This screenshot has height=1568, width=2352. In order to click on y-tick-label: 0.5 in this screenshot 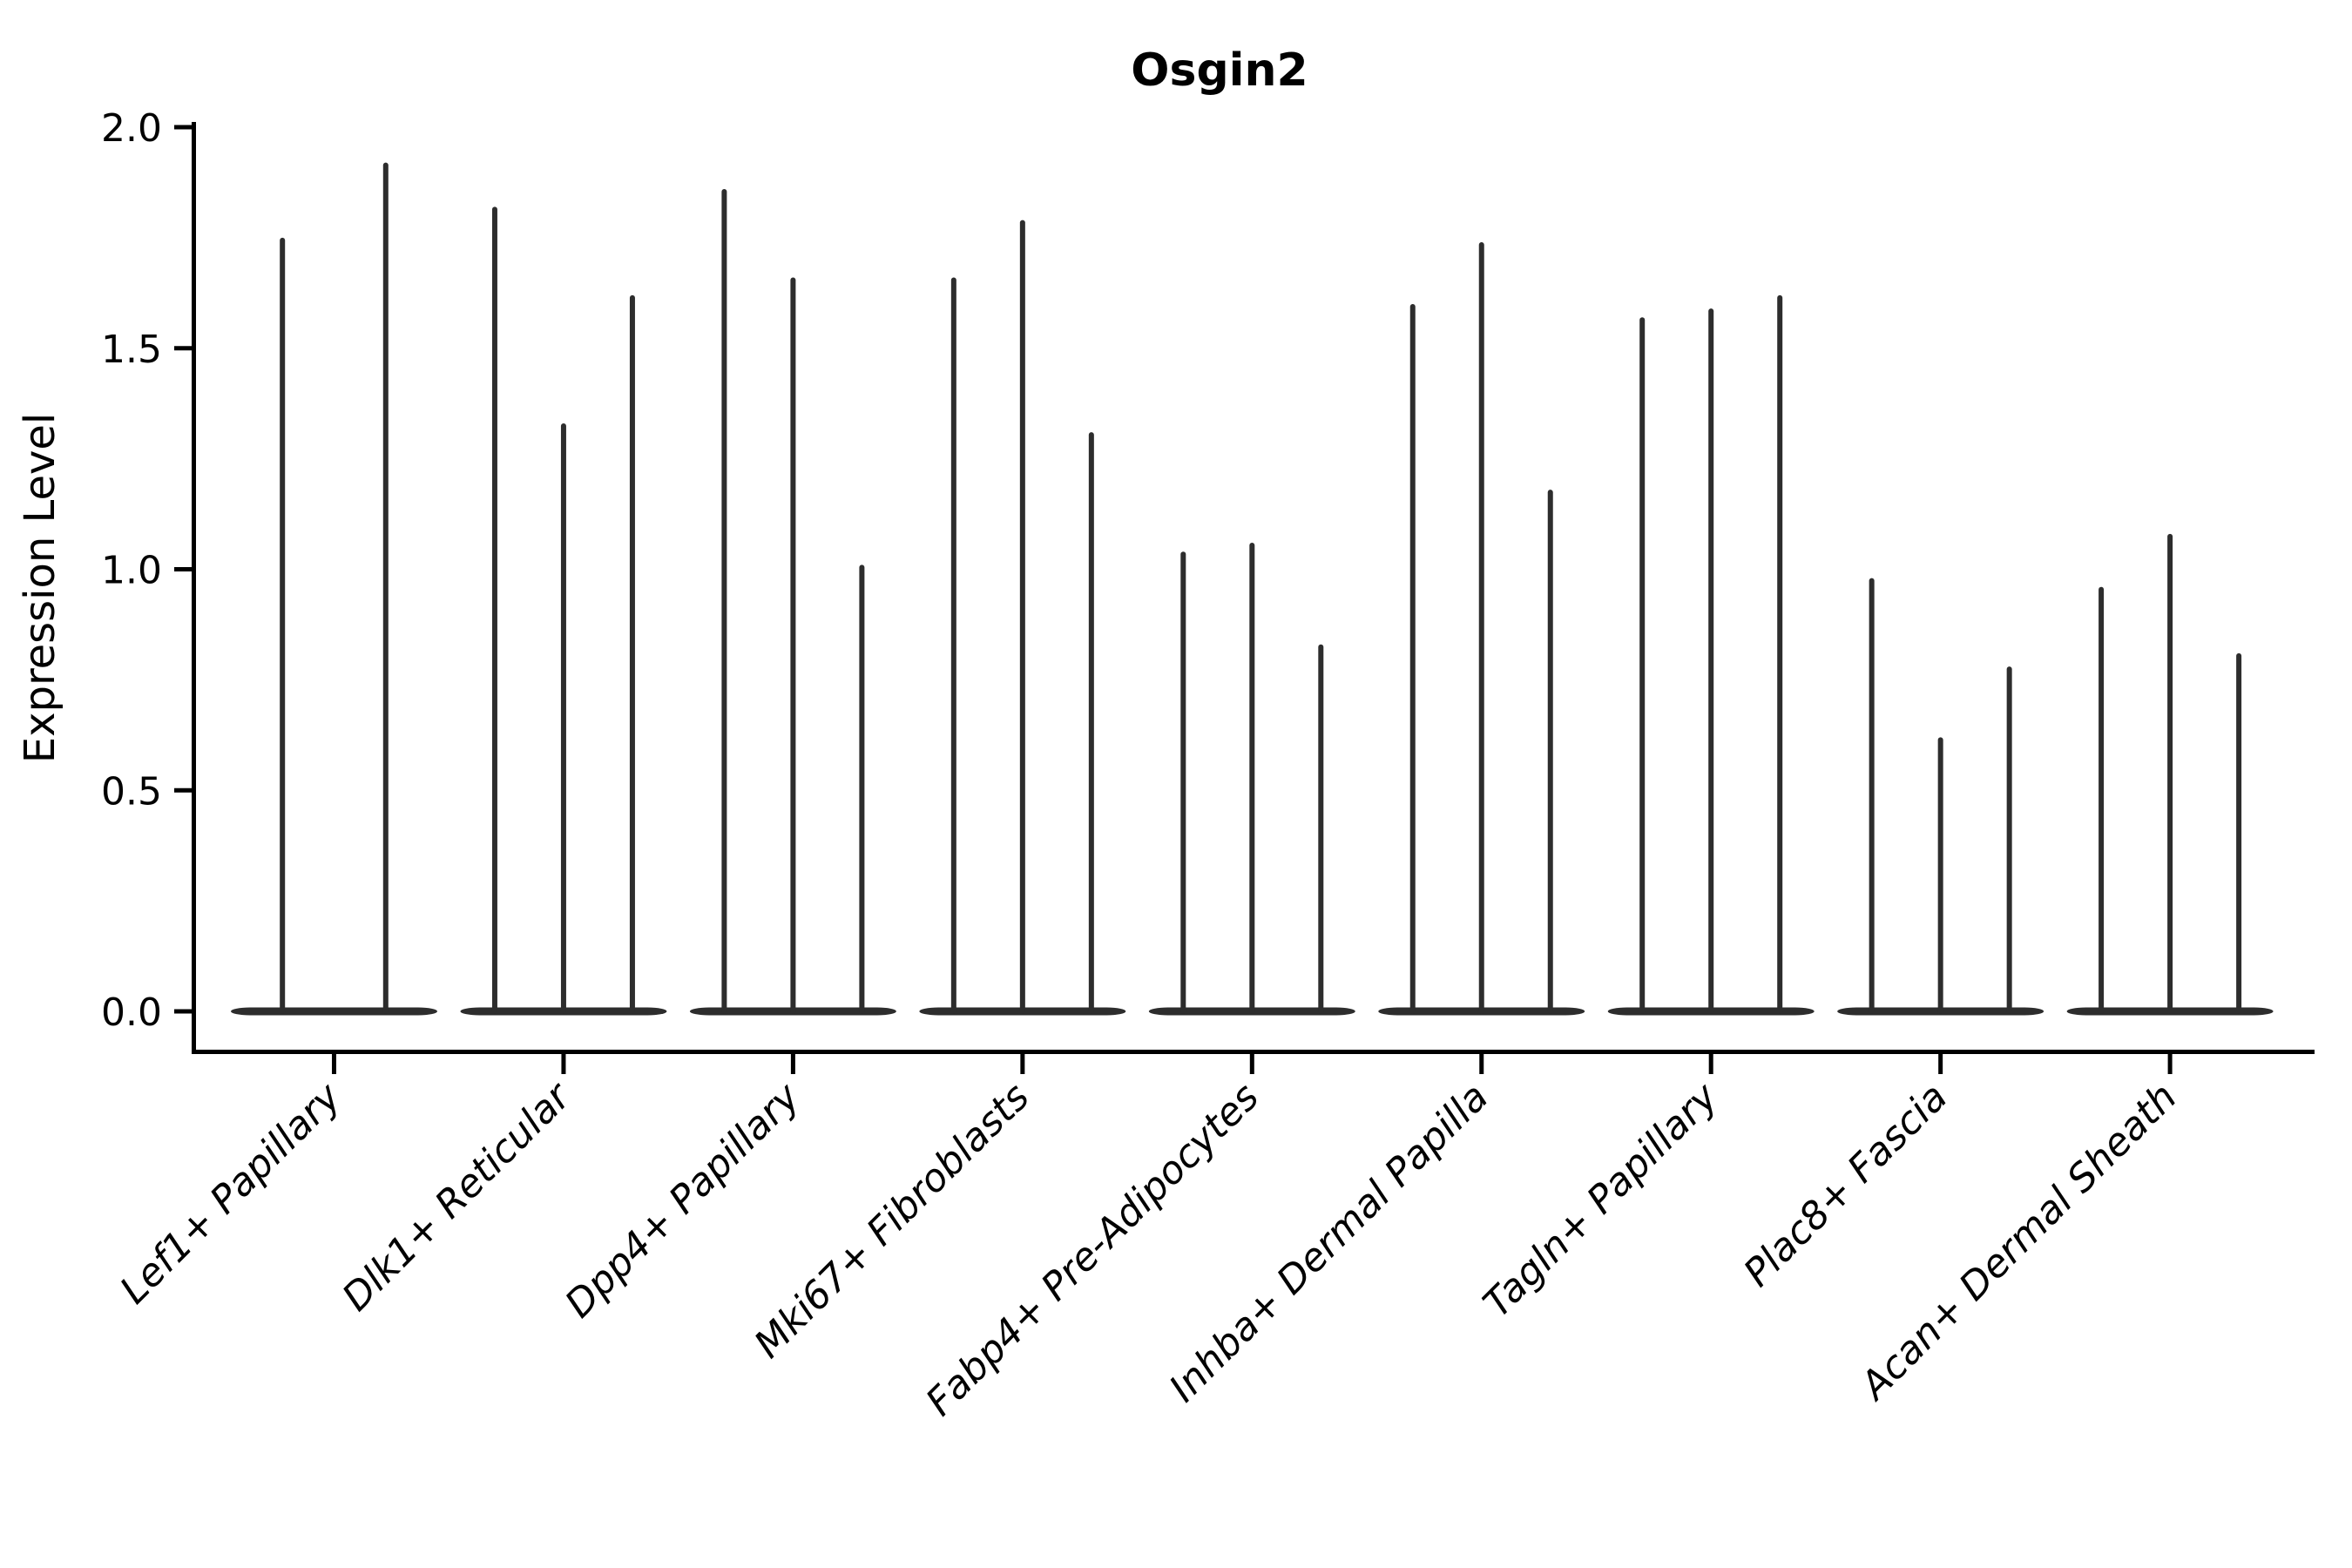, I will do `click(131, 791)`.